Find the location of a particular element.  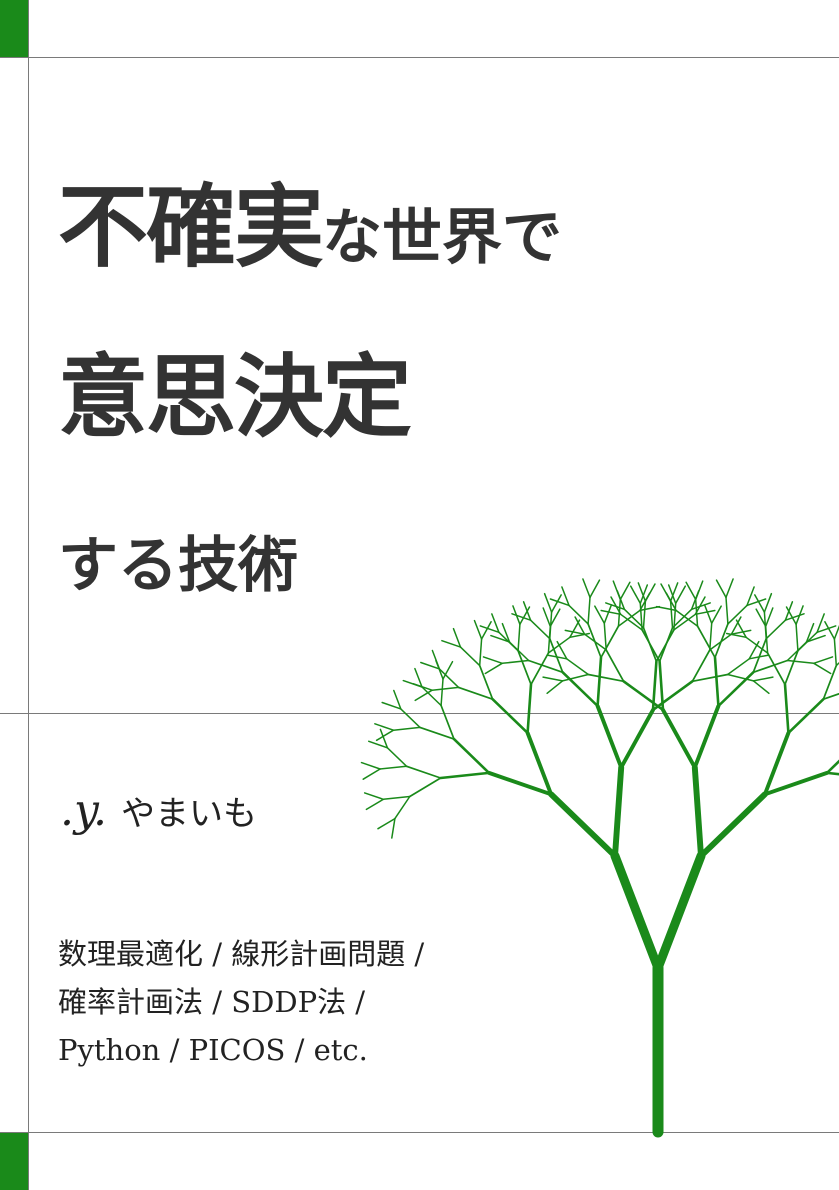

author-name: やまいも is located at coordinates (189, 814).